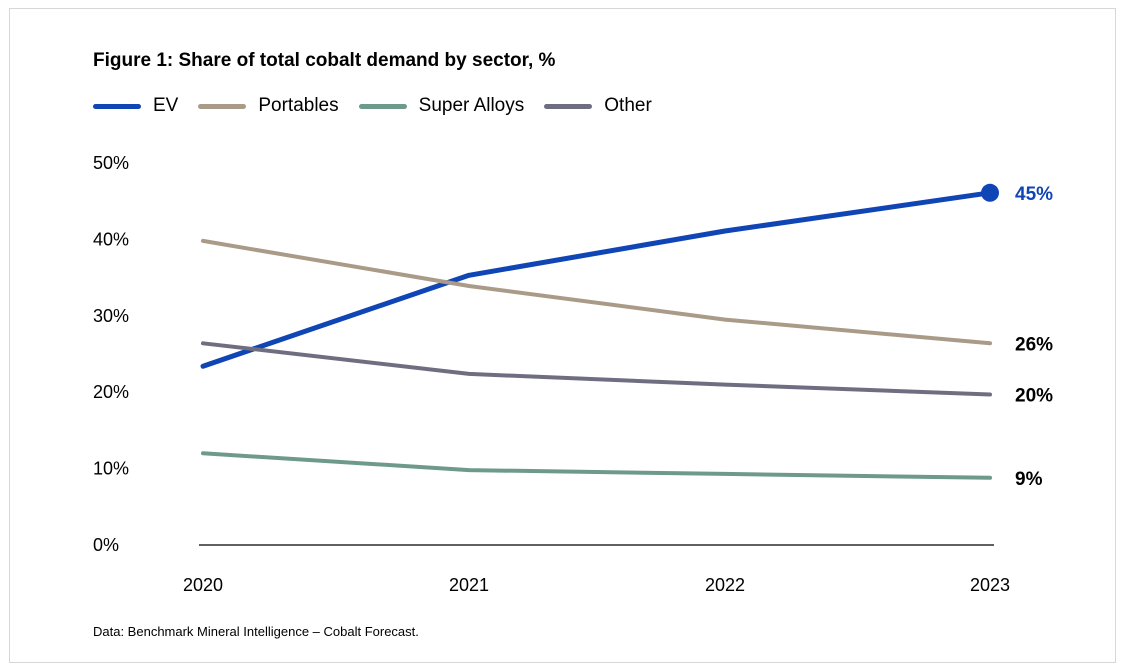 The height and width of the screenshot is (670, 1128). I want to click on series-end-label-other: 20%, so click(1034, 395).